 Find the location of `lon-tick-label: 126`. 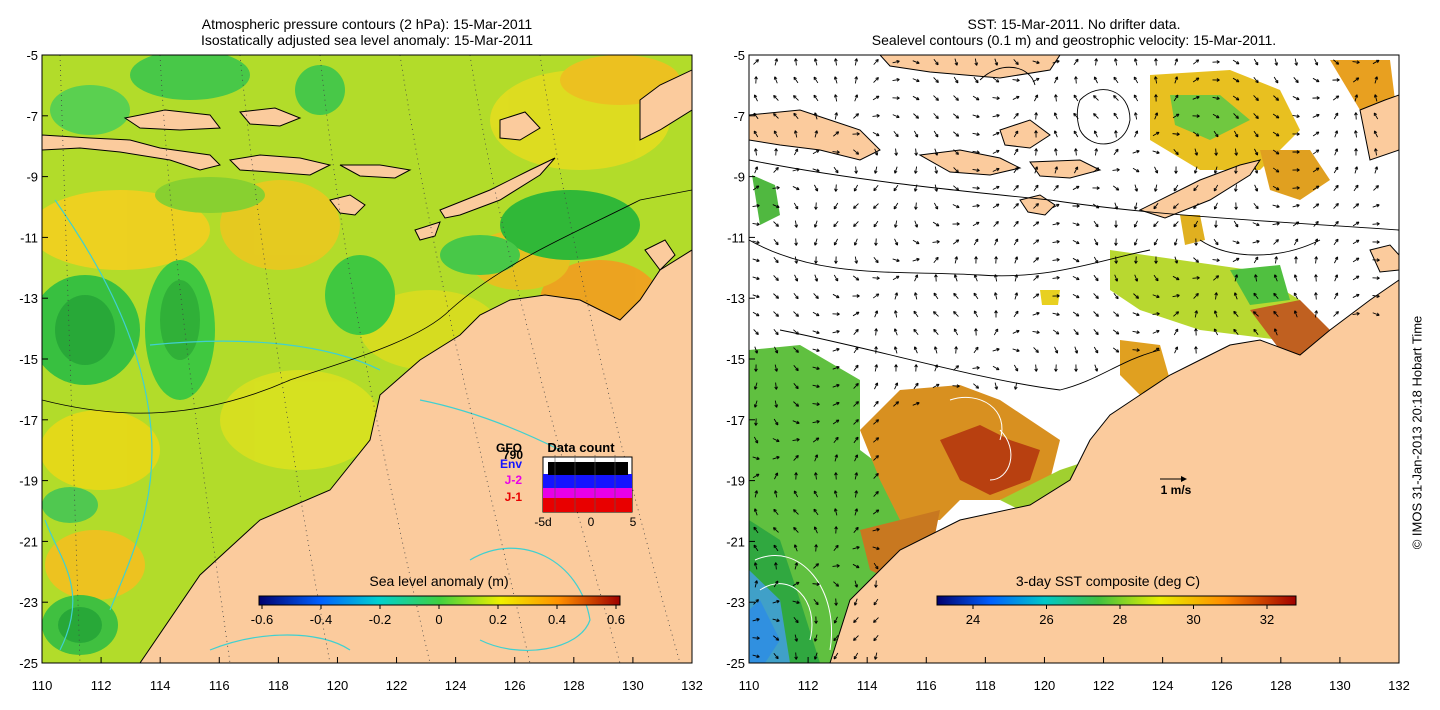

lon-tick-label: 126 is located at coordinates (515, 685).